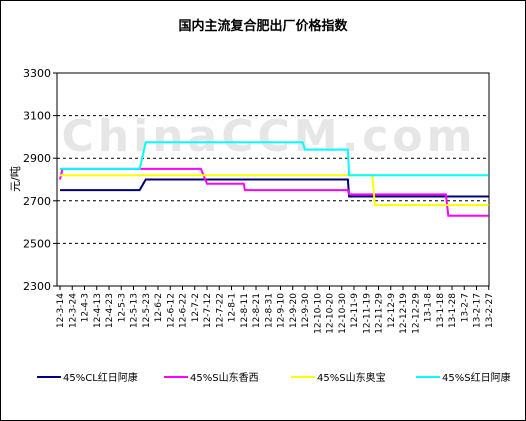  What do you see at coordinates (233, 307) in the screenshot?
I see `x-tick-label: 12-8-1` at bounding box center [233, 307].